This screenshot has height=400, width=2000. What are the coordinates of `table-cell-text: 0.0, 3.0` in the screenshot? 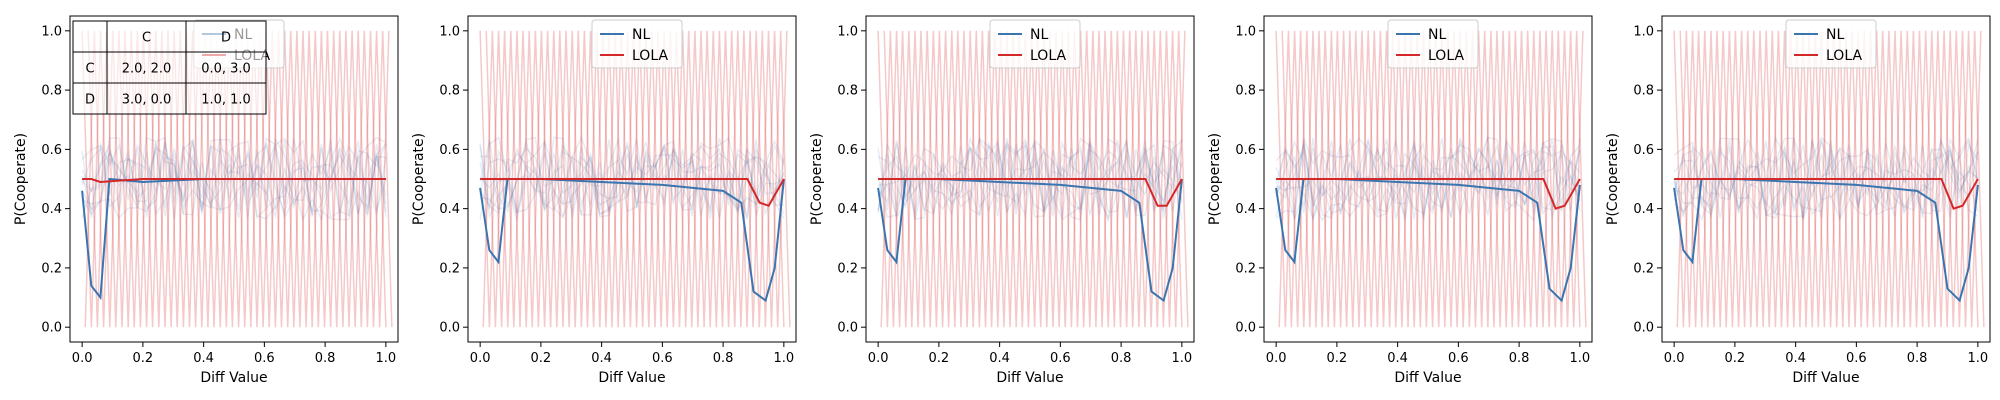 It's located at (226, 69).